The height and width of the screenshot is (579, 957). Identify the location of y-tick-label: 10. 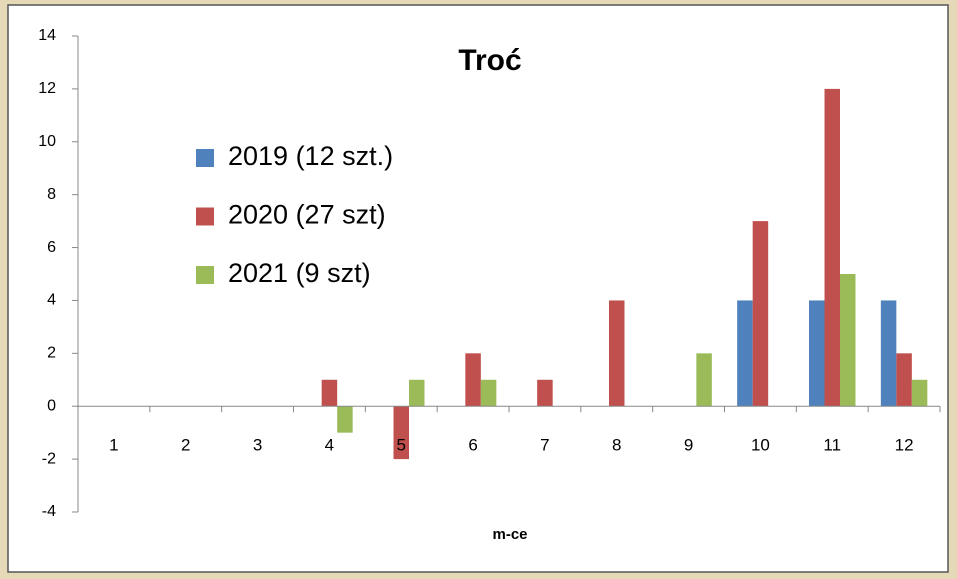
(47, 141).